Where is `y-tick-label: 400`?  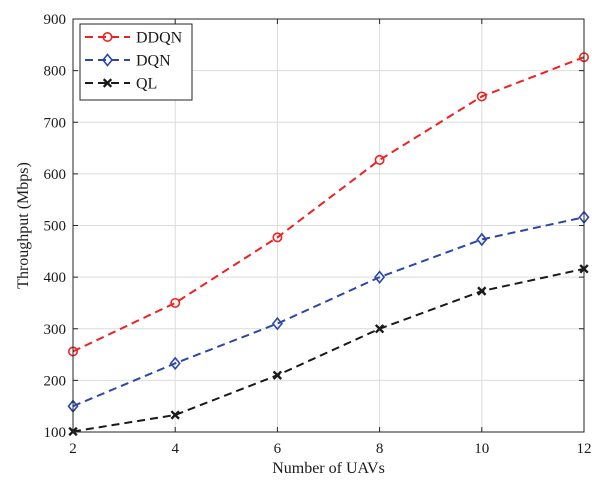 y-tick-label: 400 is located at coordinates (55, 278).